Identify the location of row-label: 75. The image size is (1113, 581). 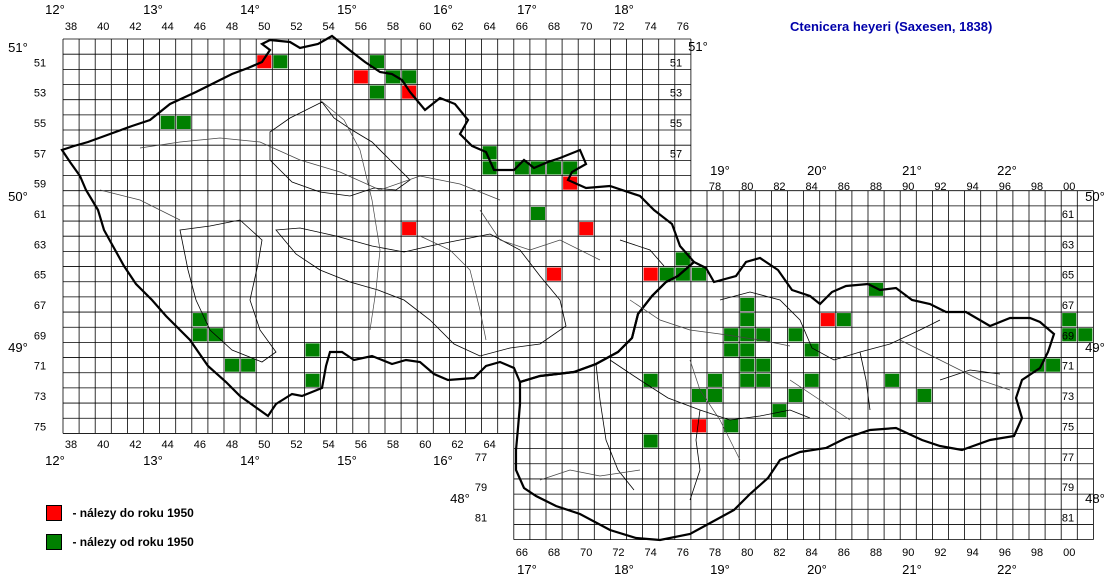
(40, 427).